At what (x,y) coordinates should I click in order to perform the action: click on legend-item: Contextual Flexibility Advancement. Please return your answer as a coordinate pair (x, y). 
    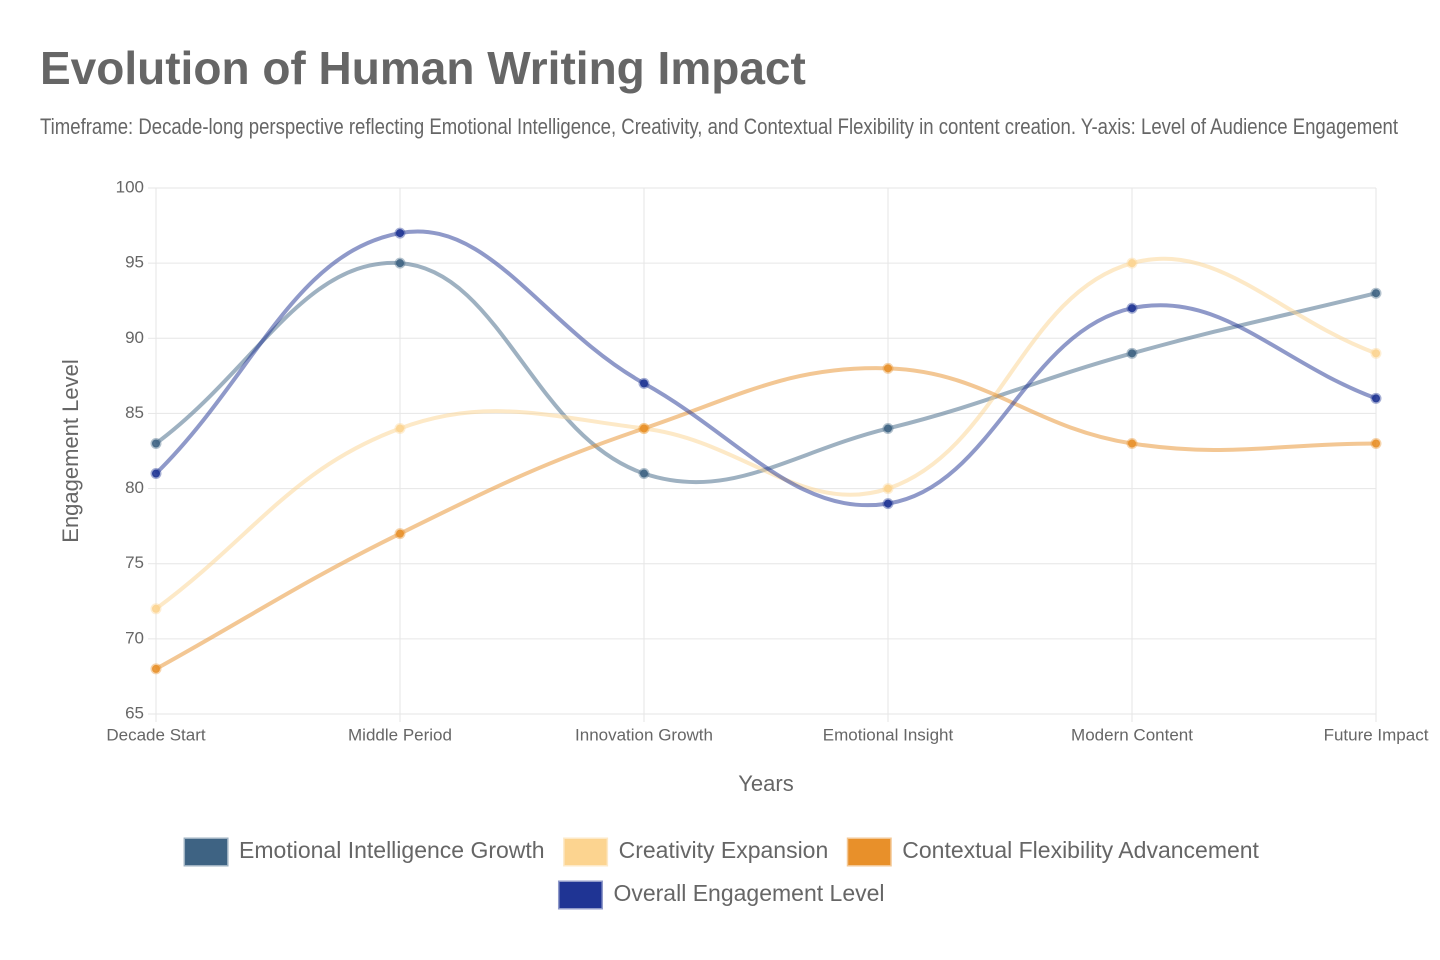
    Looking at the image, I should click on (1053, 852).